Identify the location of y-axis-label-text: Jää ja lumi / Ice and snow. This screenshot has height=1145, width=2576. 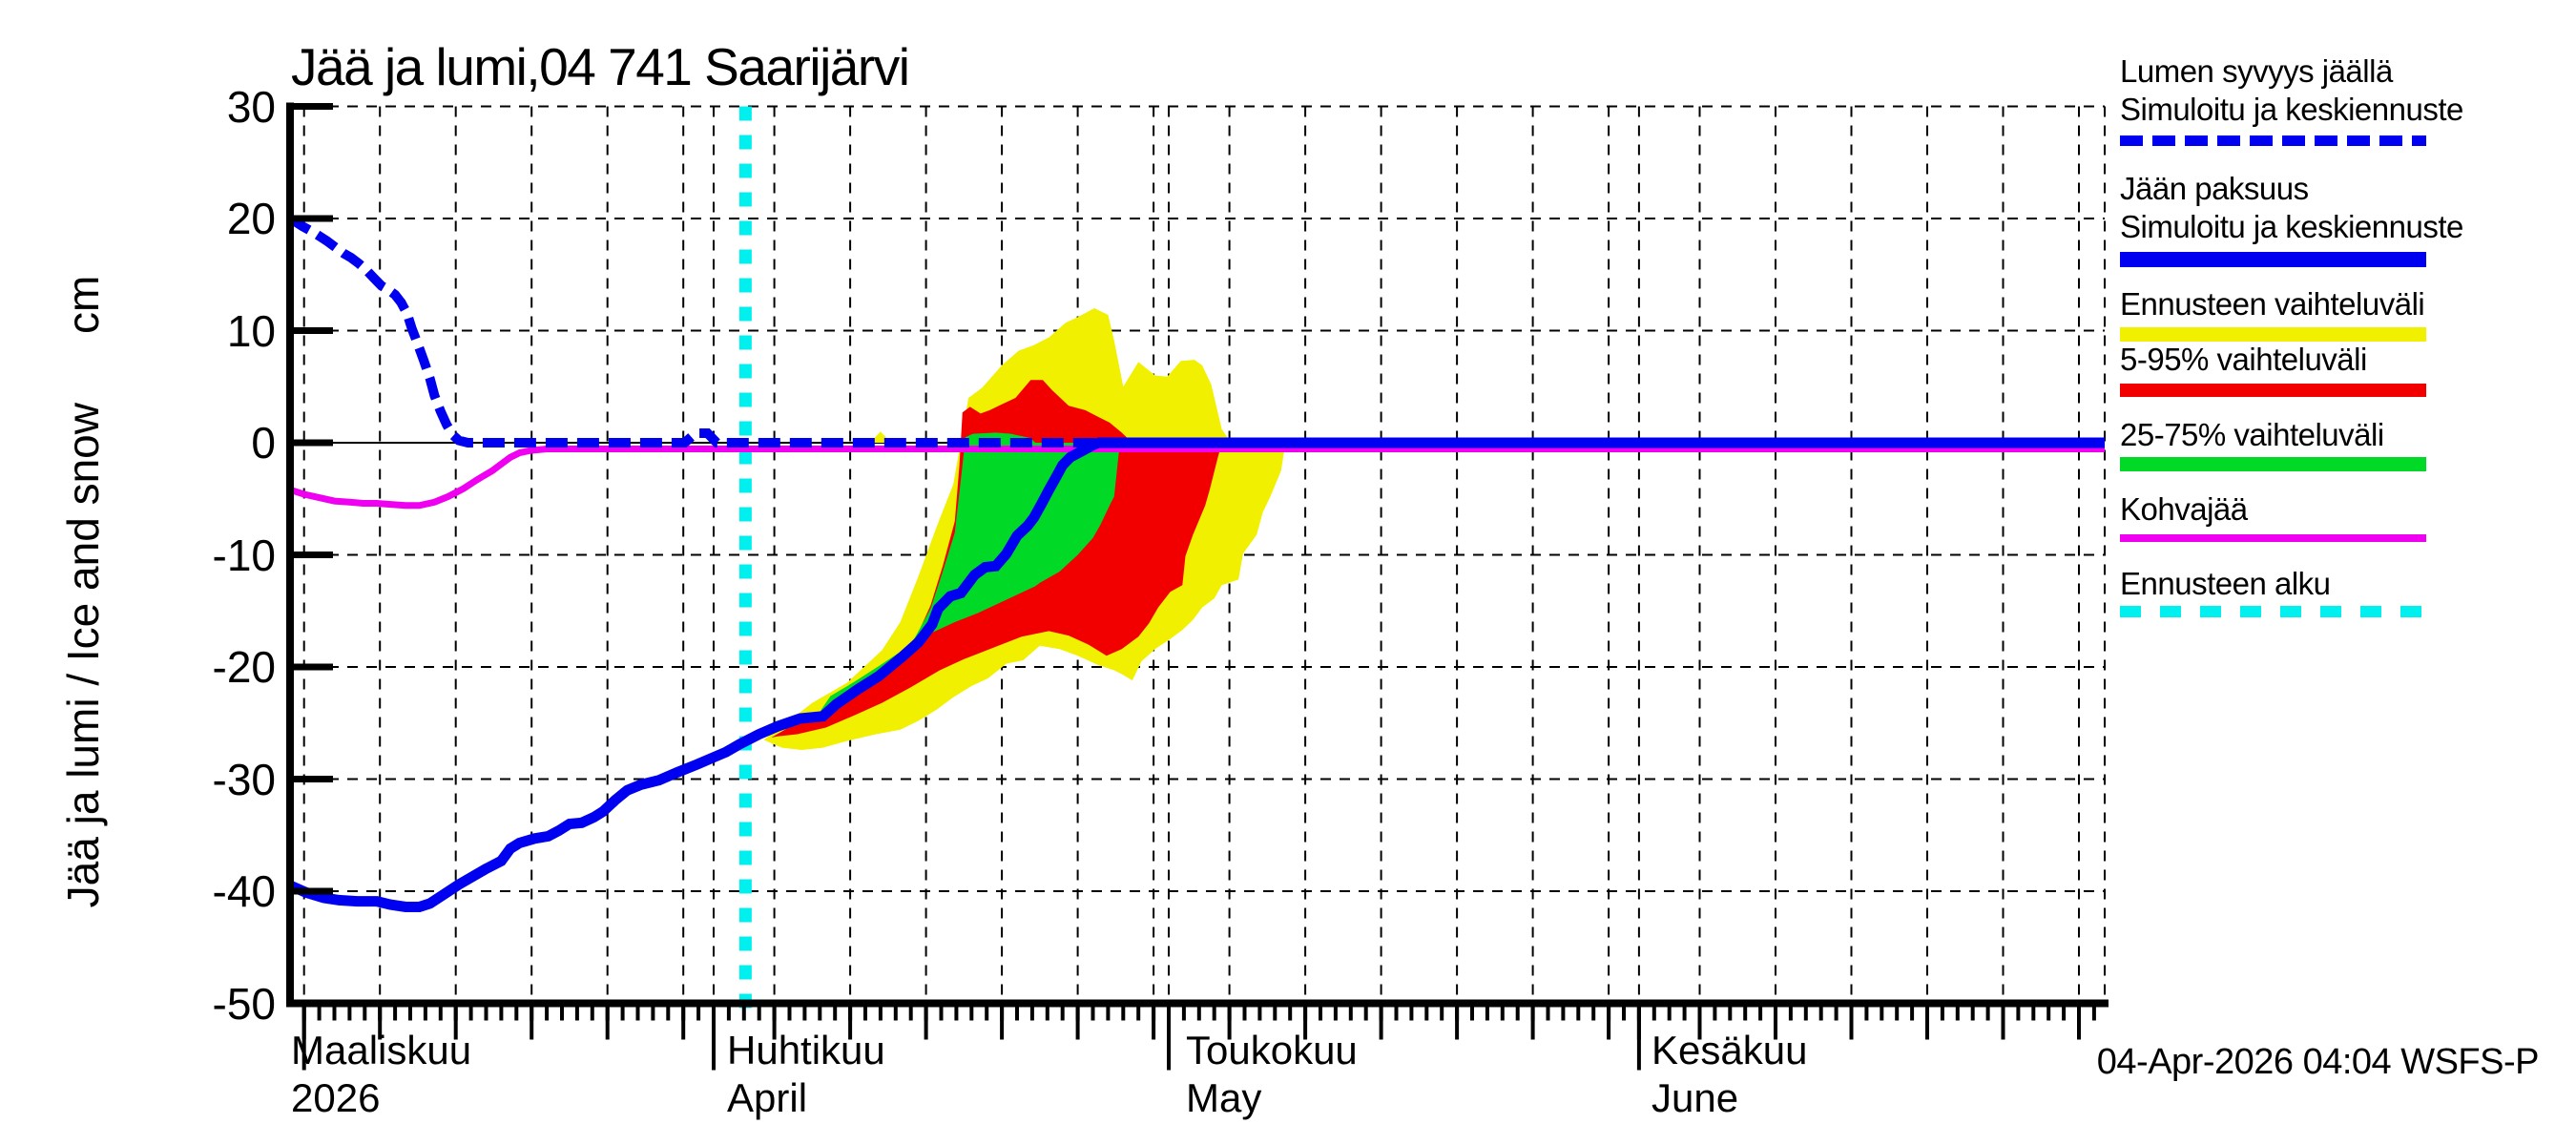
(83, 655).